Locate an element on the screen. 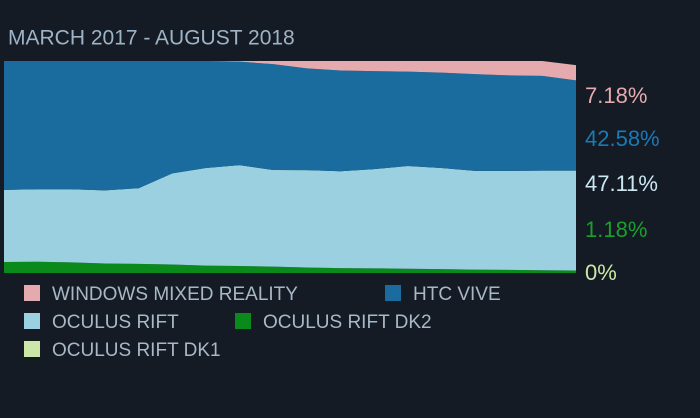 Image resolution: width=700 pixels, height=418 pixels. value-label: 0% is located at coordinates (601, 272).